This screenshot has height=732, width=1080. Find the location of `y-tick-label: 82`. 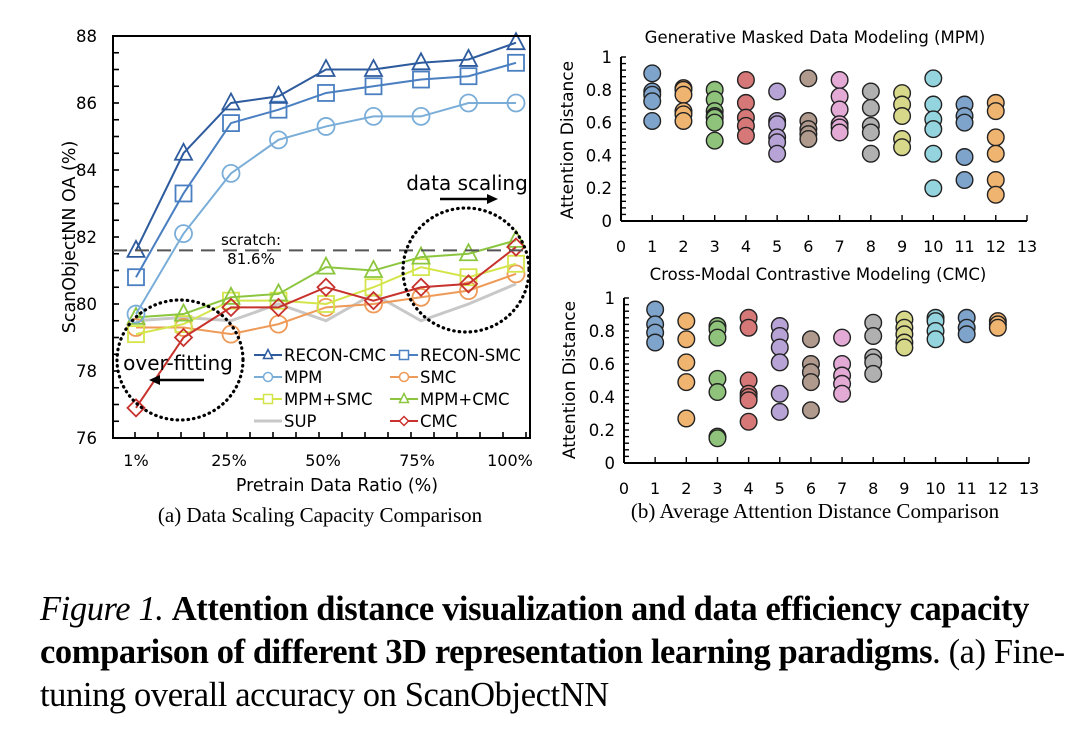

y-tick-label: 82 is located at coordinates (86, 237).